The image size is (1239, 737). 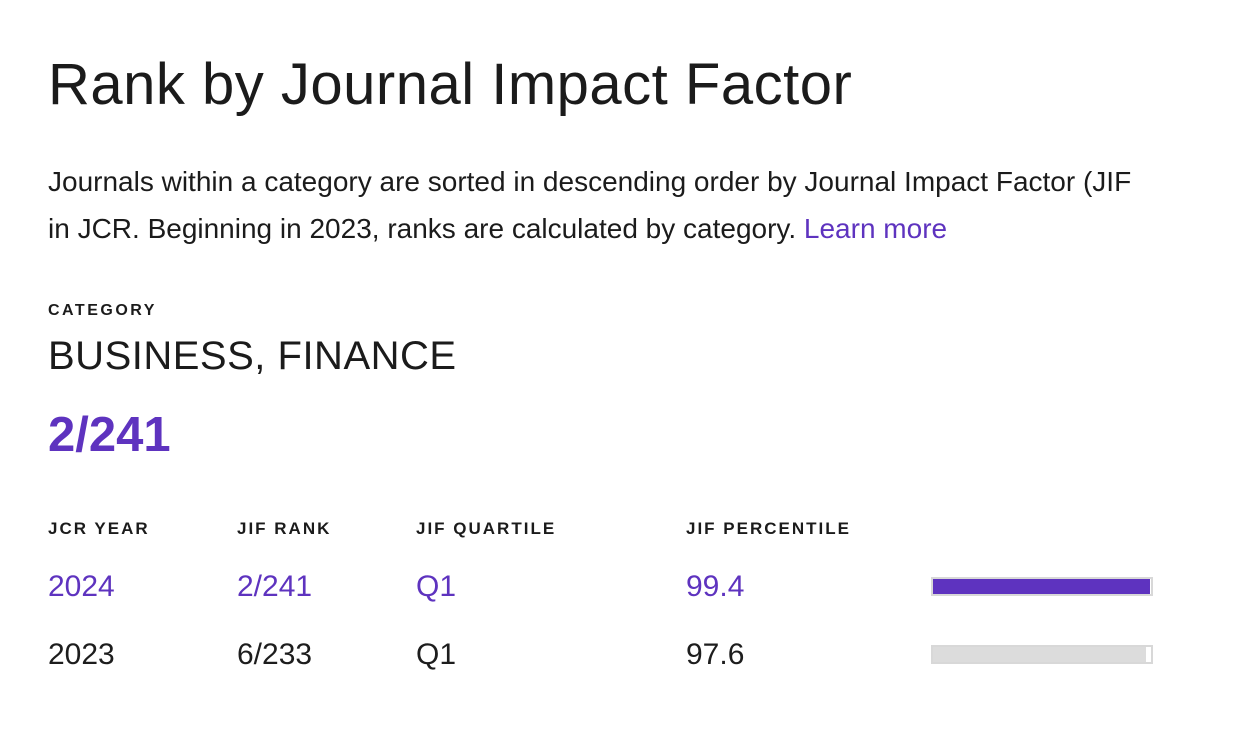 I want to click on header-jif-quartile: JIF QUARTILE, so click(x=486, y=528).